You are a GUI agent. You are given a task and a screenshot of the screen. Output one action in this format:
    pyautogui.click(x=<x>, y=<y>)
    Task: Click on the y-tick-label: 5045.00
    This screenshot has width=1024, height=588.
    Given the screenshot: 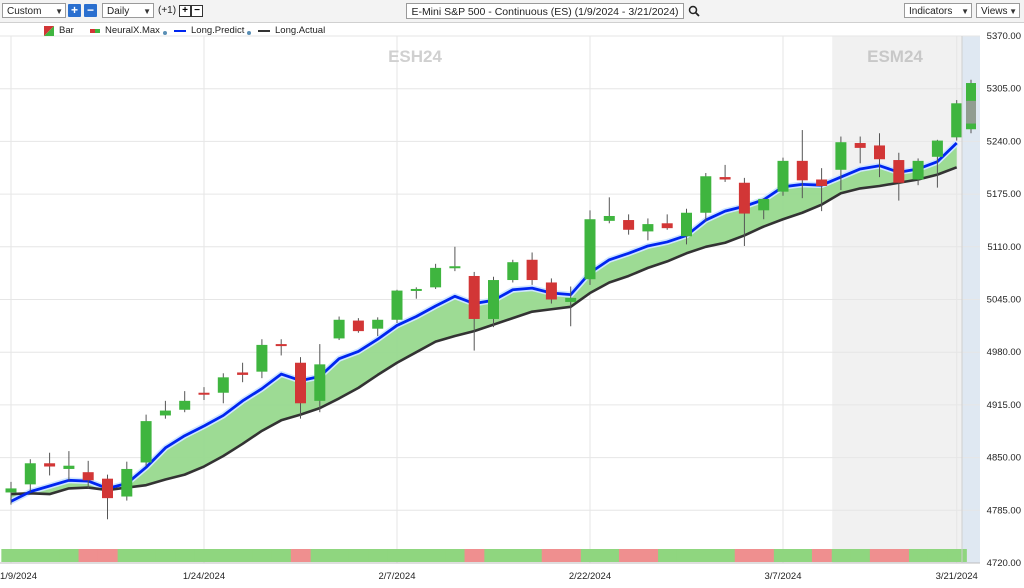 What is the action you would take?
    pyautogui.click(x=1004, y=300)
    